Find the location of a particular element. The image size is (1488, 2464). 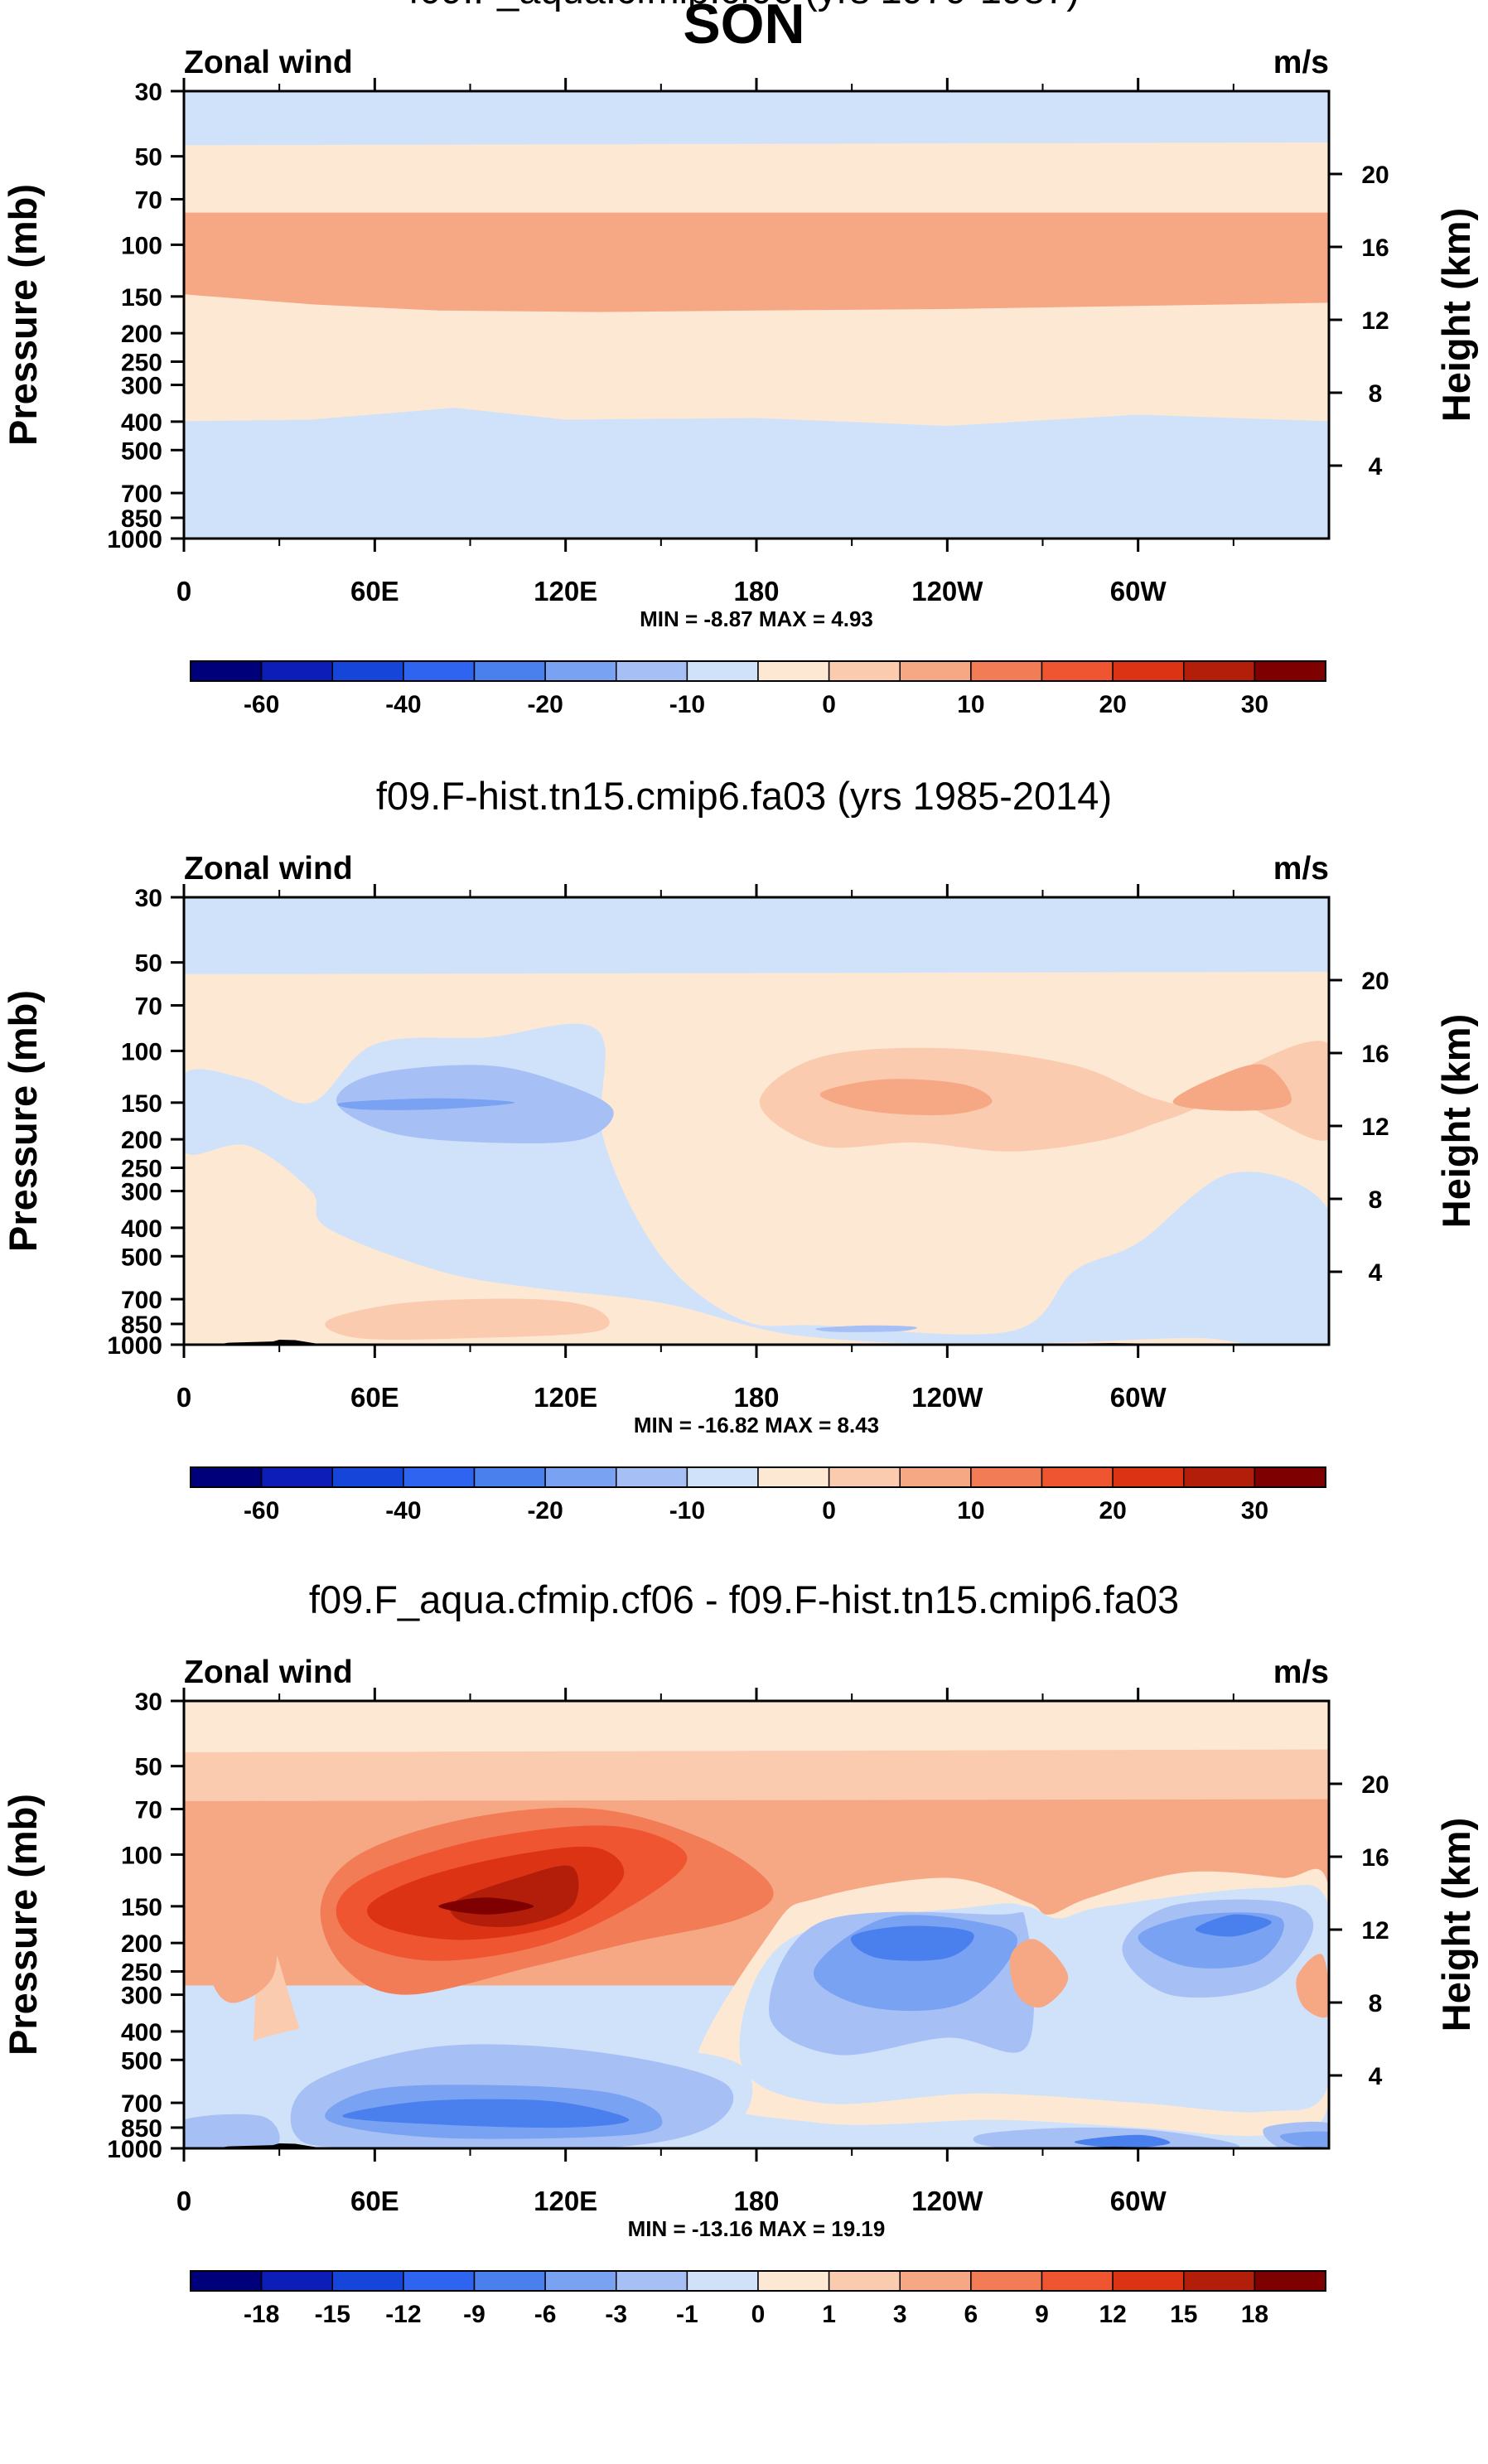

height-tick-label: 8 is located at coordinates (1376, 394).